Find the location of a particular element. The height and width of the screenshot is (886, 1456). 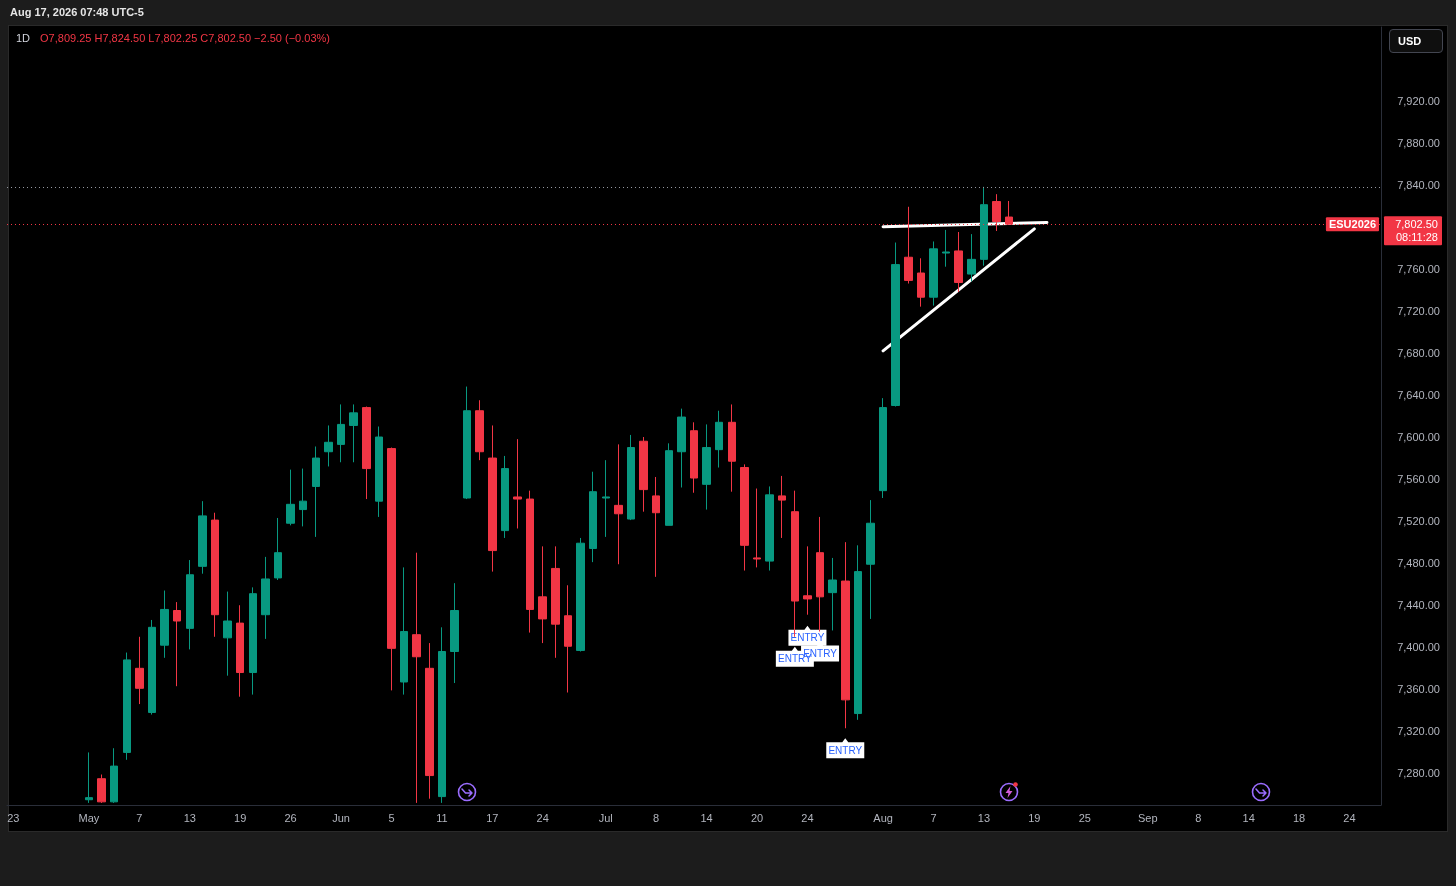

x-tick-label: Sep is located at coordinates (1148, 817).